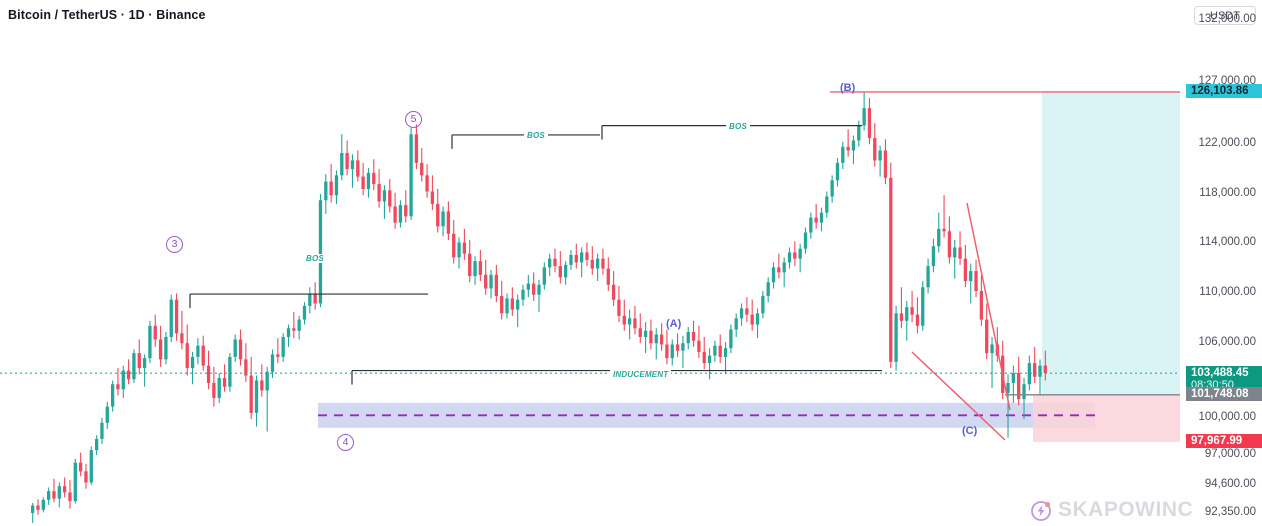 This screenshot has height=526, width=1262. What do you see at coordinates (988, 306) in the screenshot?
I see `channel-upper` at bounding box center [988, 306].